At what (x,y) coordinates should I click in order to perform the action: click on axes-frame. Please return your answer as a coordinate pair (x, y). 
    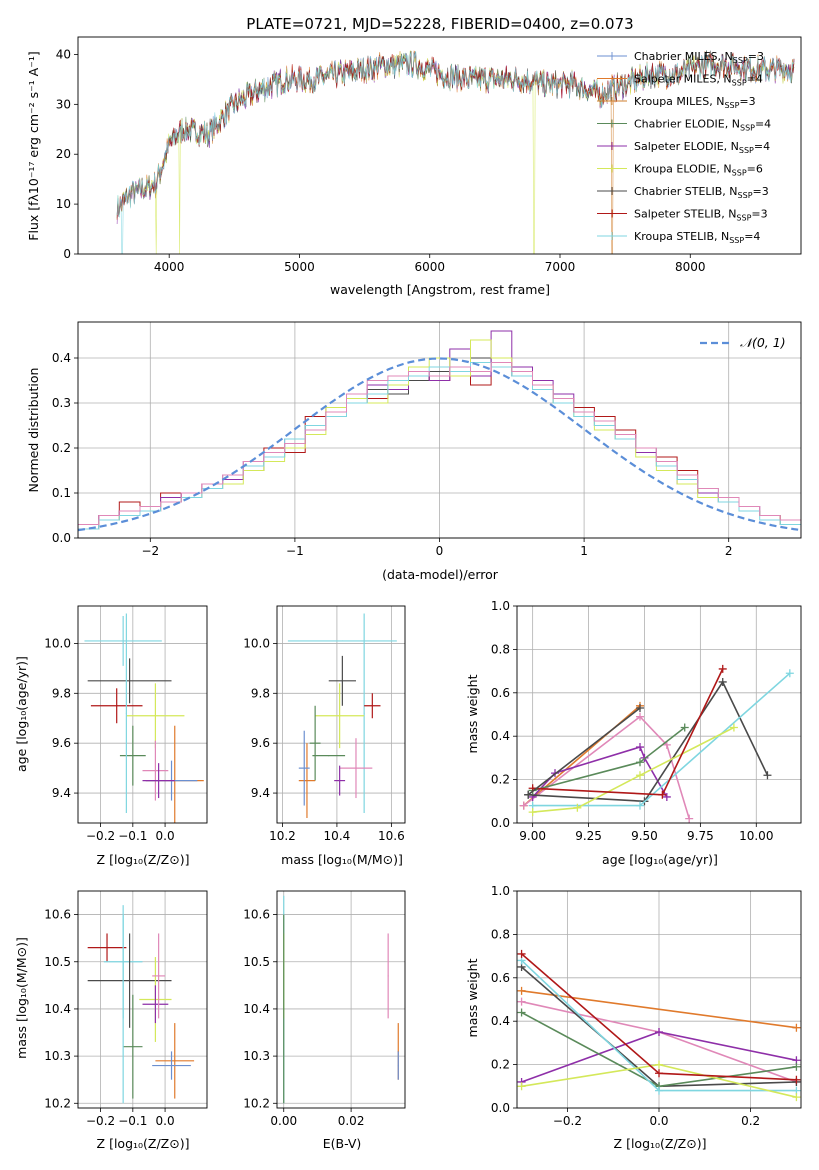
    Looking at the image, I should click on (341, 714).